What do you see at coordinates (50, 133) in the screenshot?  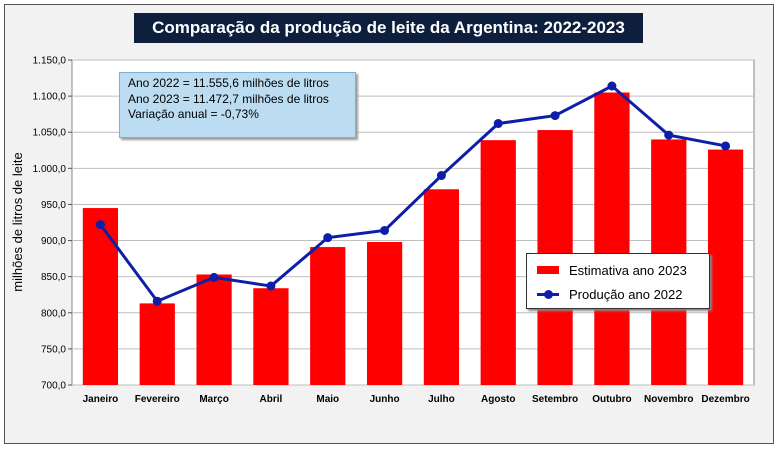 I see `y-tick-label: 1.050,0` at bounding box center [50, 133].